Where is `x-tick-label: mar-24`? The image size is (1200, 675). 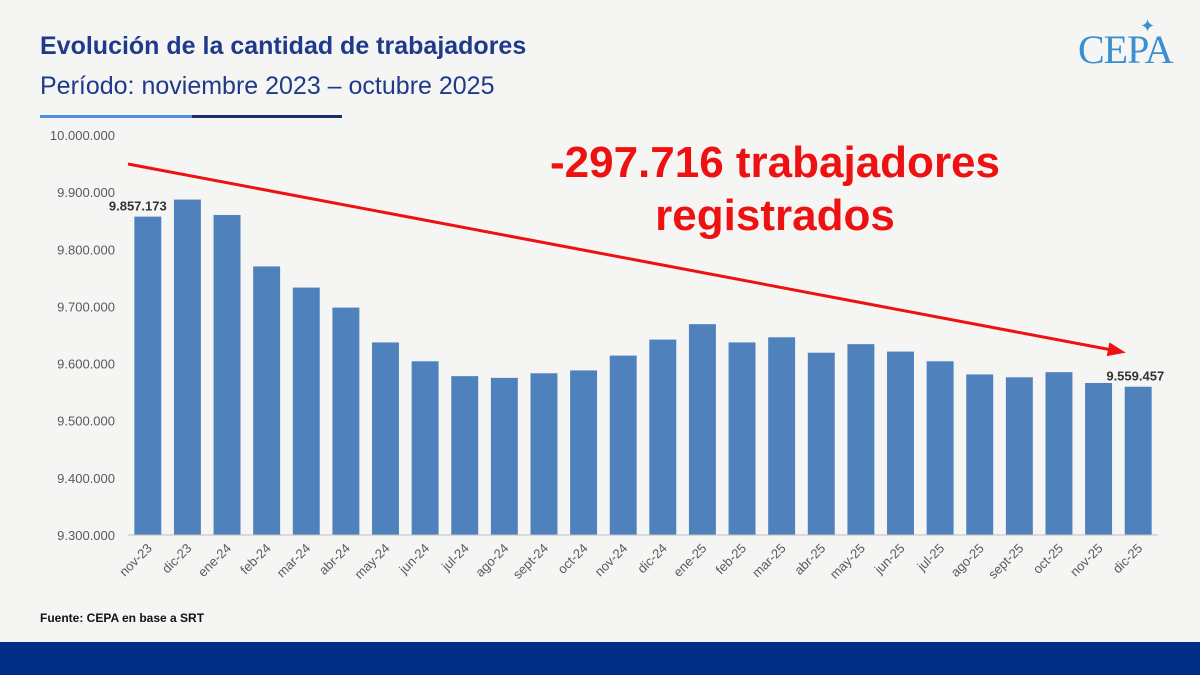 x-tick-label: mar-24 is located at coordinates (294, 561).